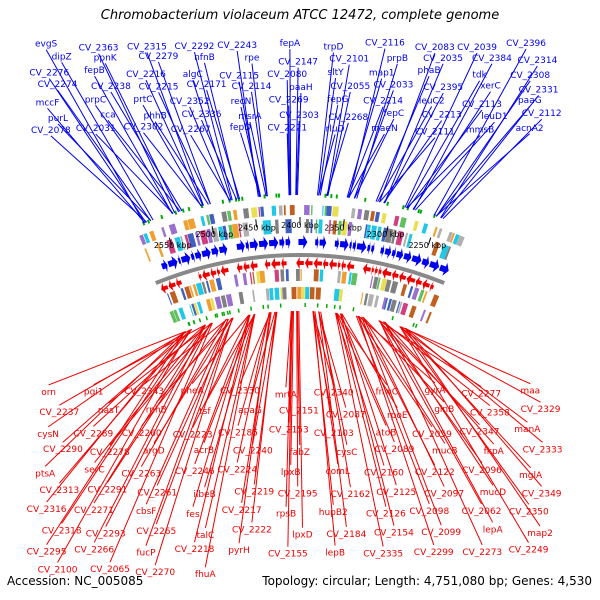 The height and width of the screenshot is (600, 600). Describe the element at coordinates (394, 534) in the screenshot. I see `reverse-gene-label: CV_2154` at that location.